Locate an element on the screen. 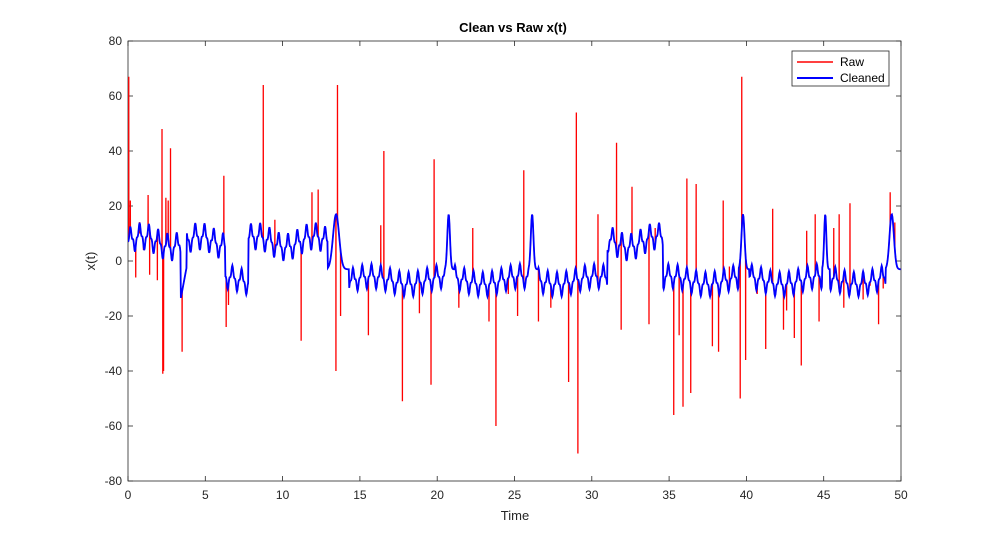 The width and height of the screenshot is (995, 540). x-axis-label: Time is located at coordinates (515, 515).